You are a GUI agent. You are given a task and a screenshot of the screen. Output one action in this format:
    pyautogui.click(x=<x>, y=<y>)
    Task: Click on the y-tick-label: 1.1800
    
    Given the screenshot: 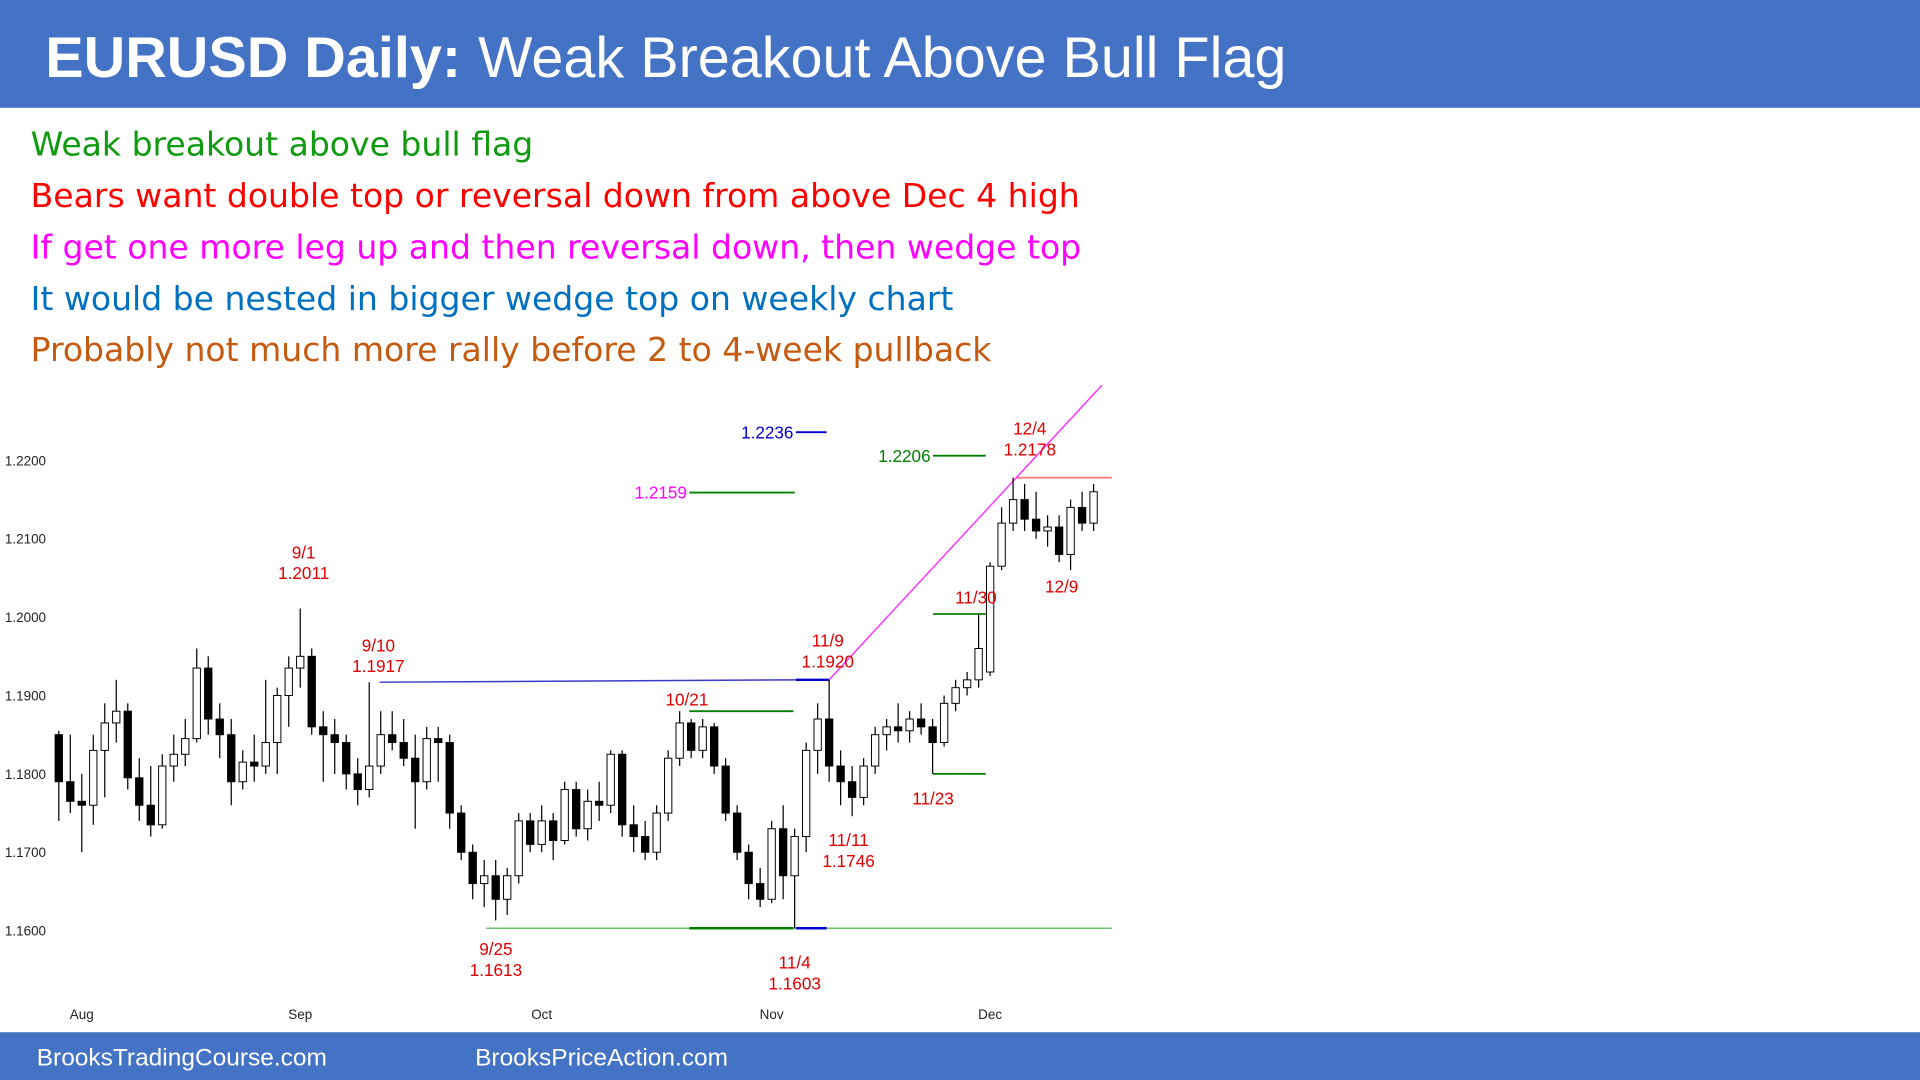 What is the action you would take?
    pyautogui.click(x=25, y=774)
    